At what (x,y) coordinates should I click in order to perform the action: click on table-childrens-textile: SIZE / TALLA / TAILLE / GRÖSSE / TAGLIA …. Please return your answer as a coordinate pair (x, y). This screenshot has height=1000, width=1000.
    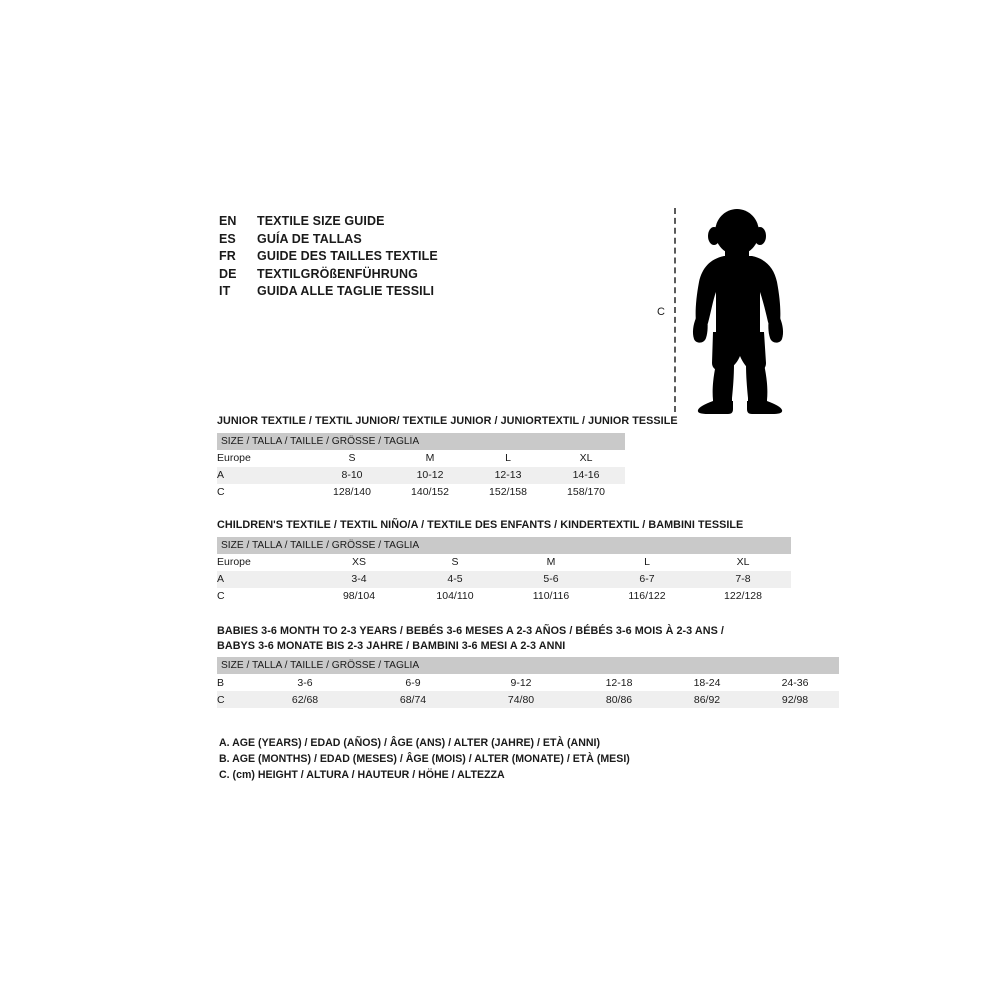
    Looking at the image, I should click on (504, 570).